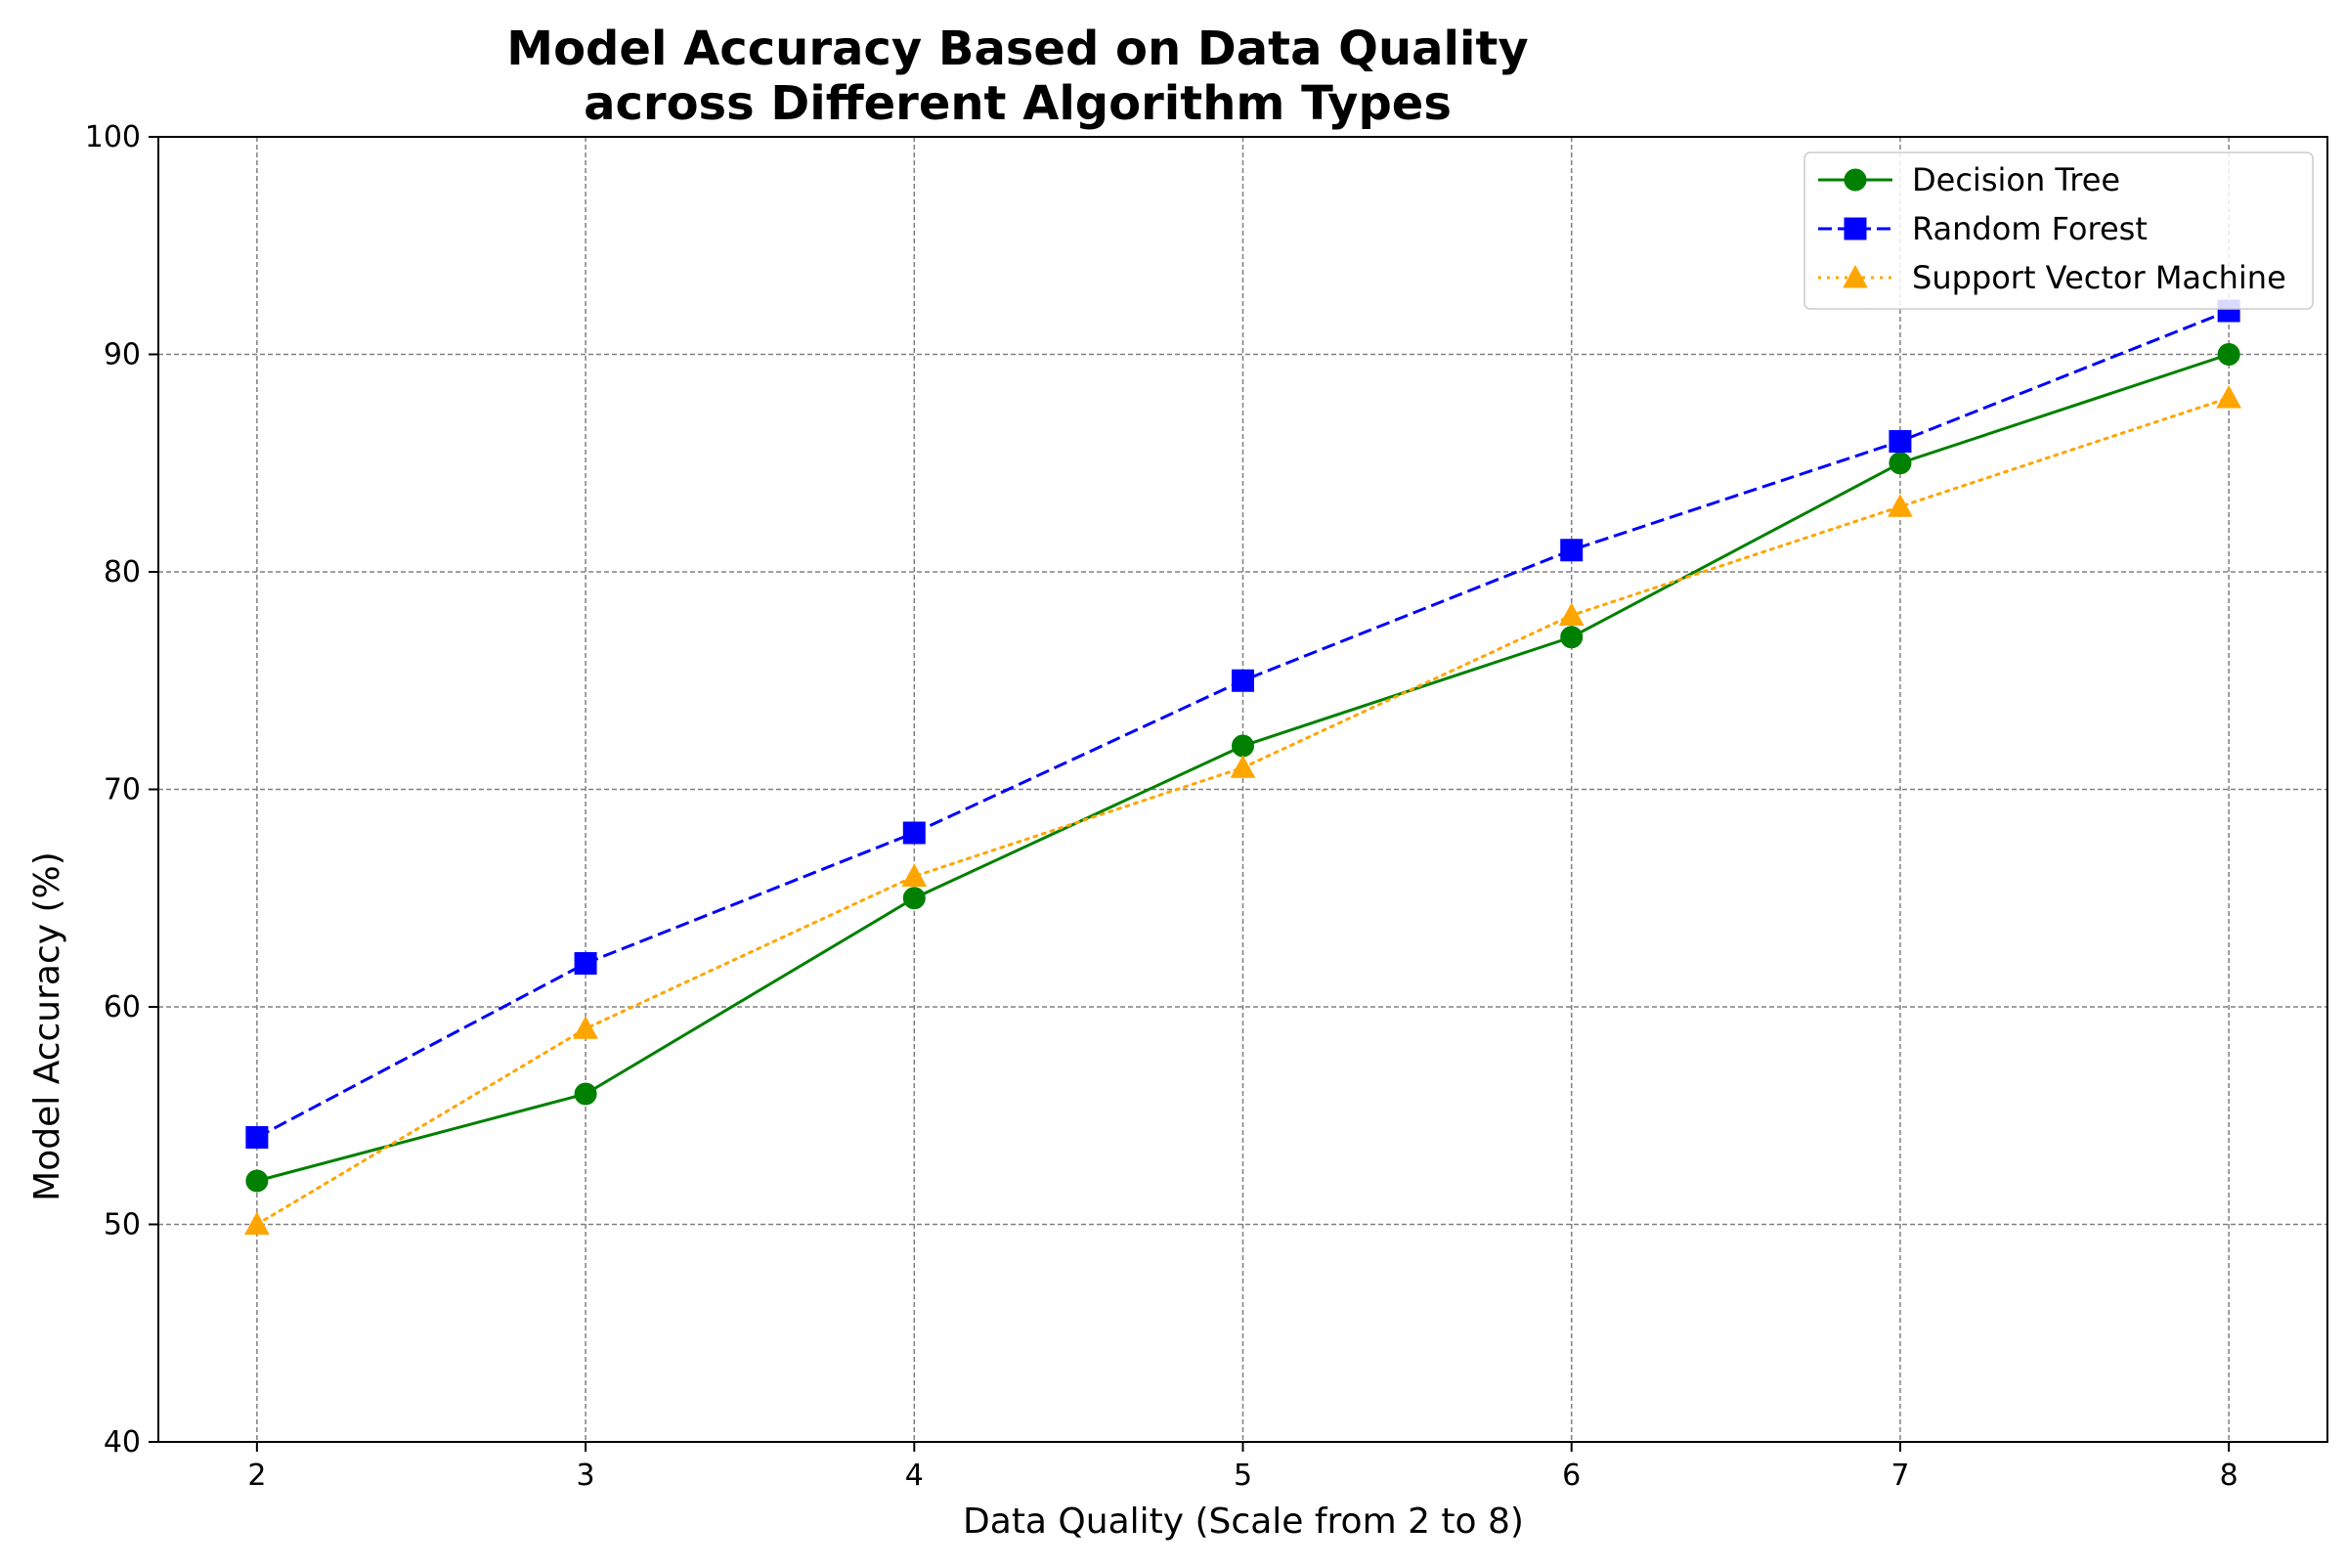 This screenshot has width=2346, height=1568. What do you see at coordinates (257, 1476) in the screenshot?
I see `x-tick-label: 2` at bounding box center [257, 1476].